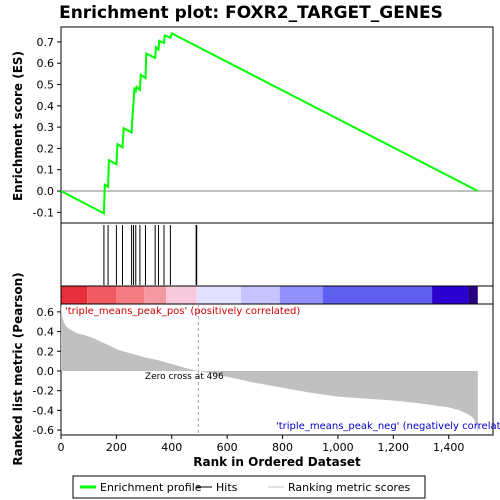 Image resolution: width=500 pixels, height=500 pixels. What do you see at coordinates (46, 85) in the screenshot?
I see `es-y-tick-label: 0.5` at bounding box center [46, 85].